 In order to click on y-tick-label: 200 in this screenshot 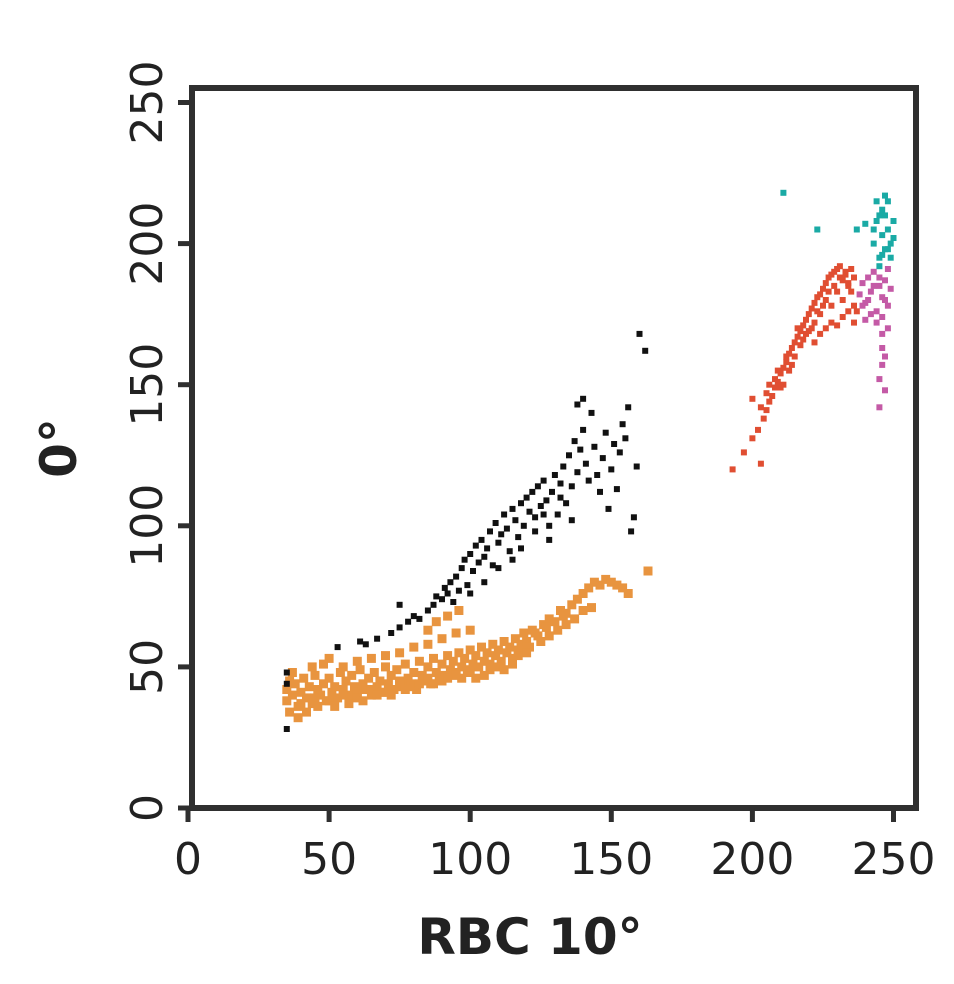, I will do `click(147, 244)`.